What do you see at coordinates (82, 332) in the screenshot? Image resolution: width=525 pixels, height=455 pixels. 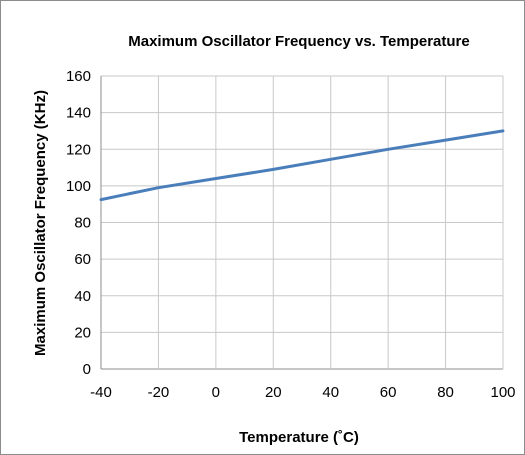 I see `y-tick-label: 20` at bounding box center [82, 332].